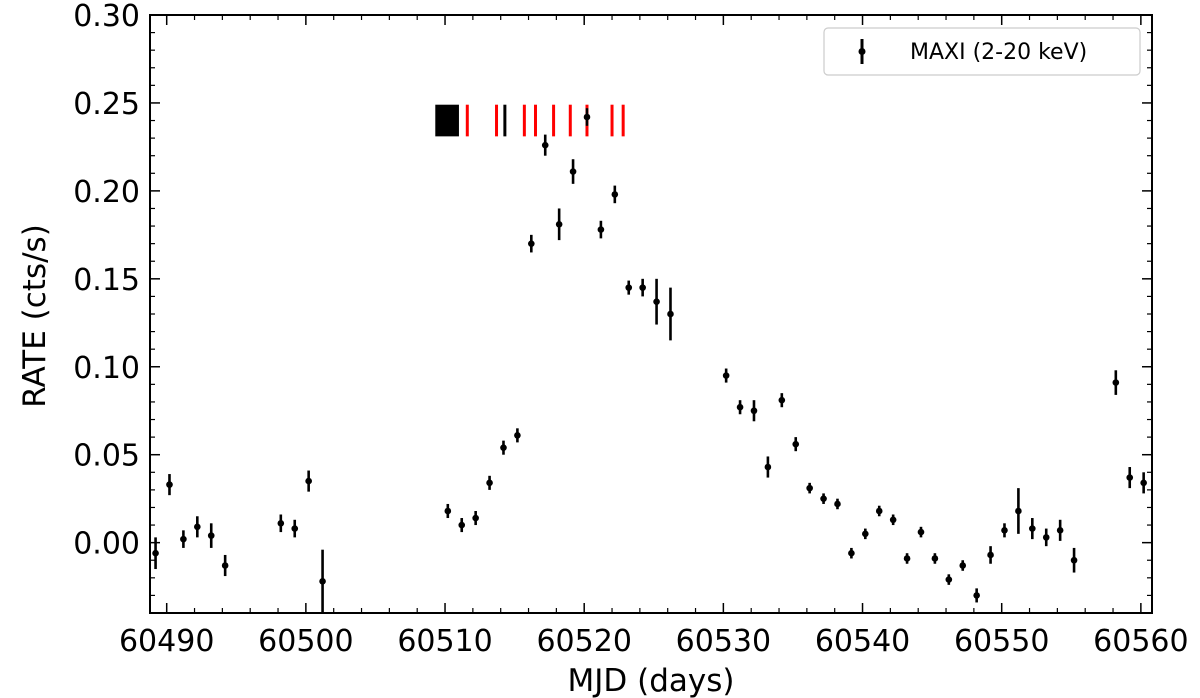  Describe the element at coordinates (106, 192) in the screenshot. I see `y-tick-label: 0.20` at that location.